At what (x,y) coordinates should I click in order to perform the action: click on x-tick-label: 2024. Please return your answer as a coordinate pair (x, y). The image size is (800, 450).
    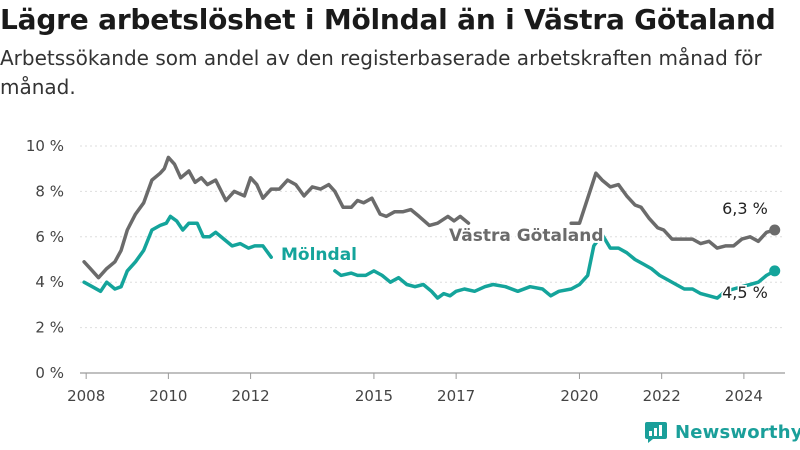
    Looking at the image, I should click on (744, 396).